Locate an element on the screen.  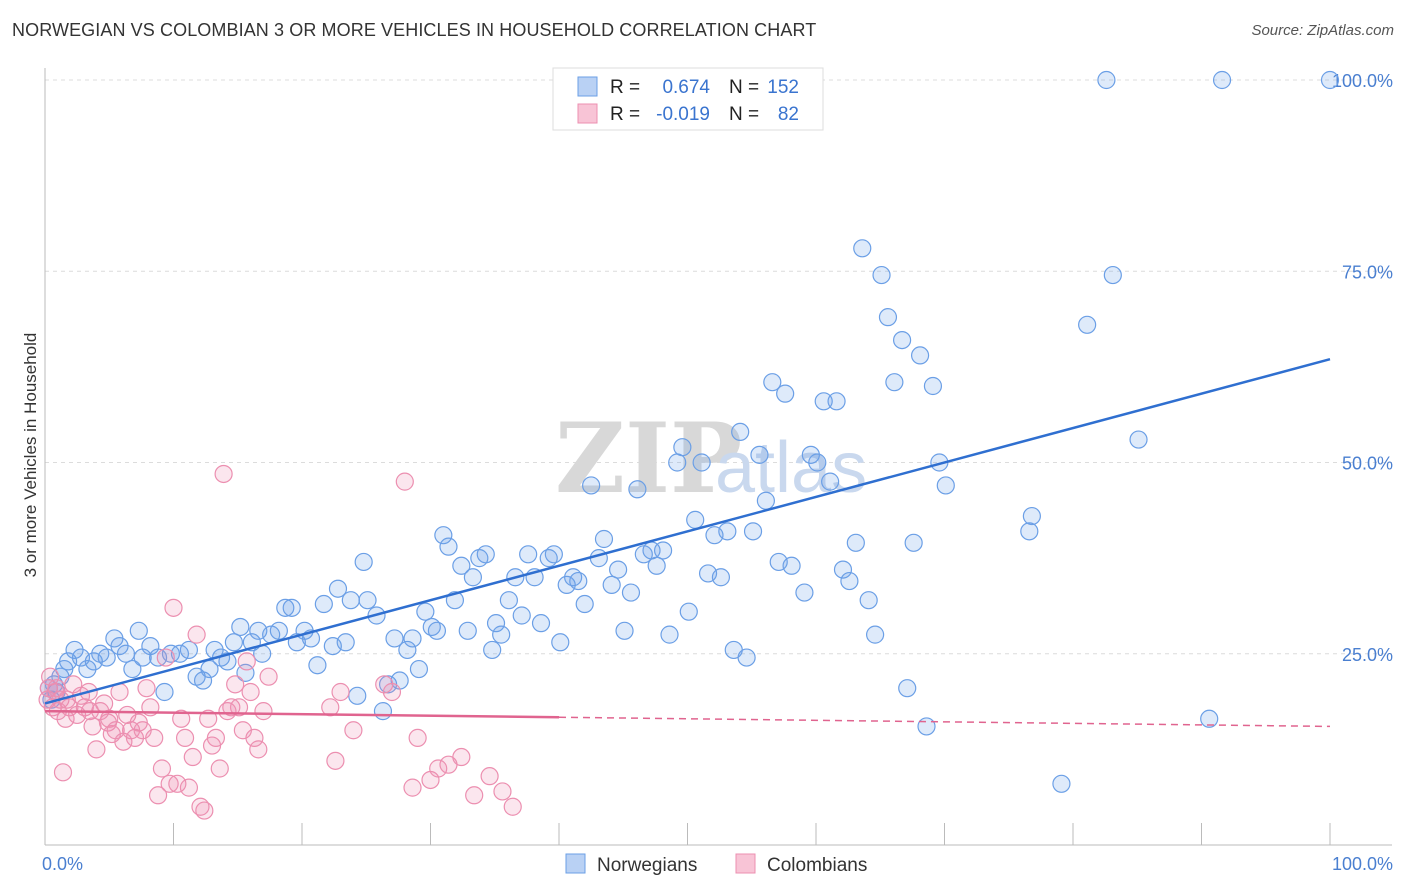
n-value: 82 is located at coordinates (788, 114).